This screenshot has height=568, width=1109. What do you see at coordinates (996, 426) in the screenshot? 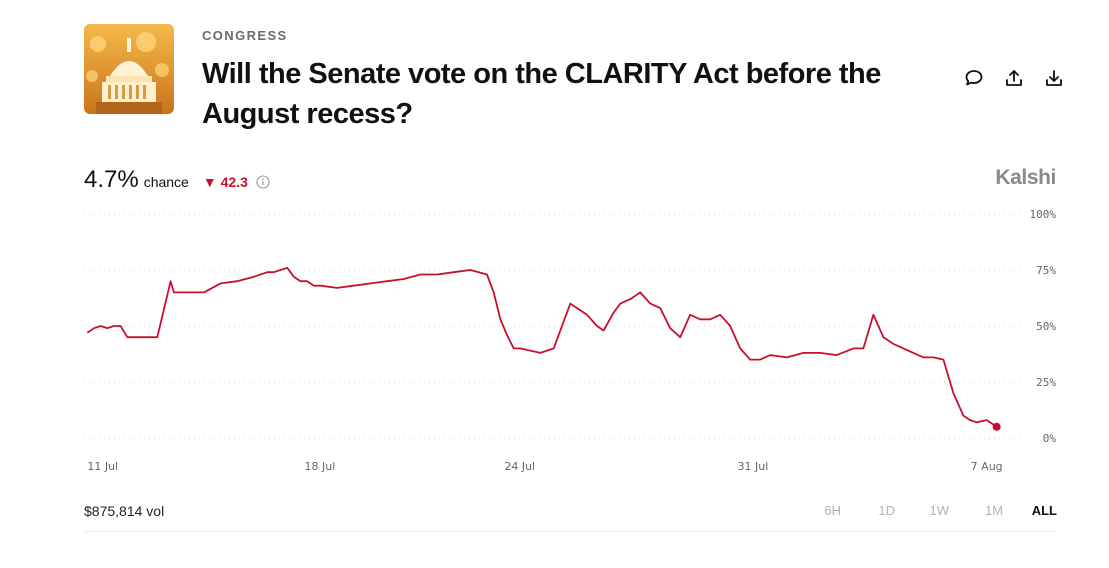
I see `last-point-marker` at bounding box center [996, 426].